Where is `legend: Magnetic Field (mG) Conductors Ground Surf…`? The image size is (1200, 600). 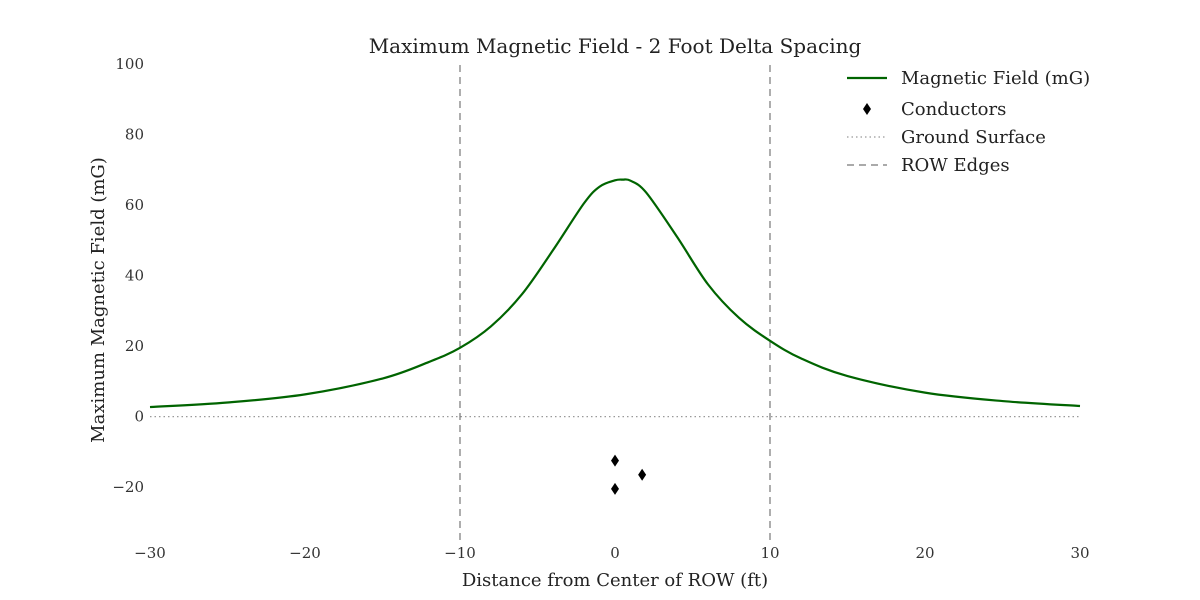
legend: Magnetic Field (mG) Conductors Ground Surf… is located at coordinates (968, 122).